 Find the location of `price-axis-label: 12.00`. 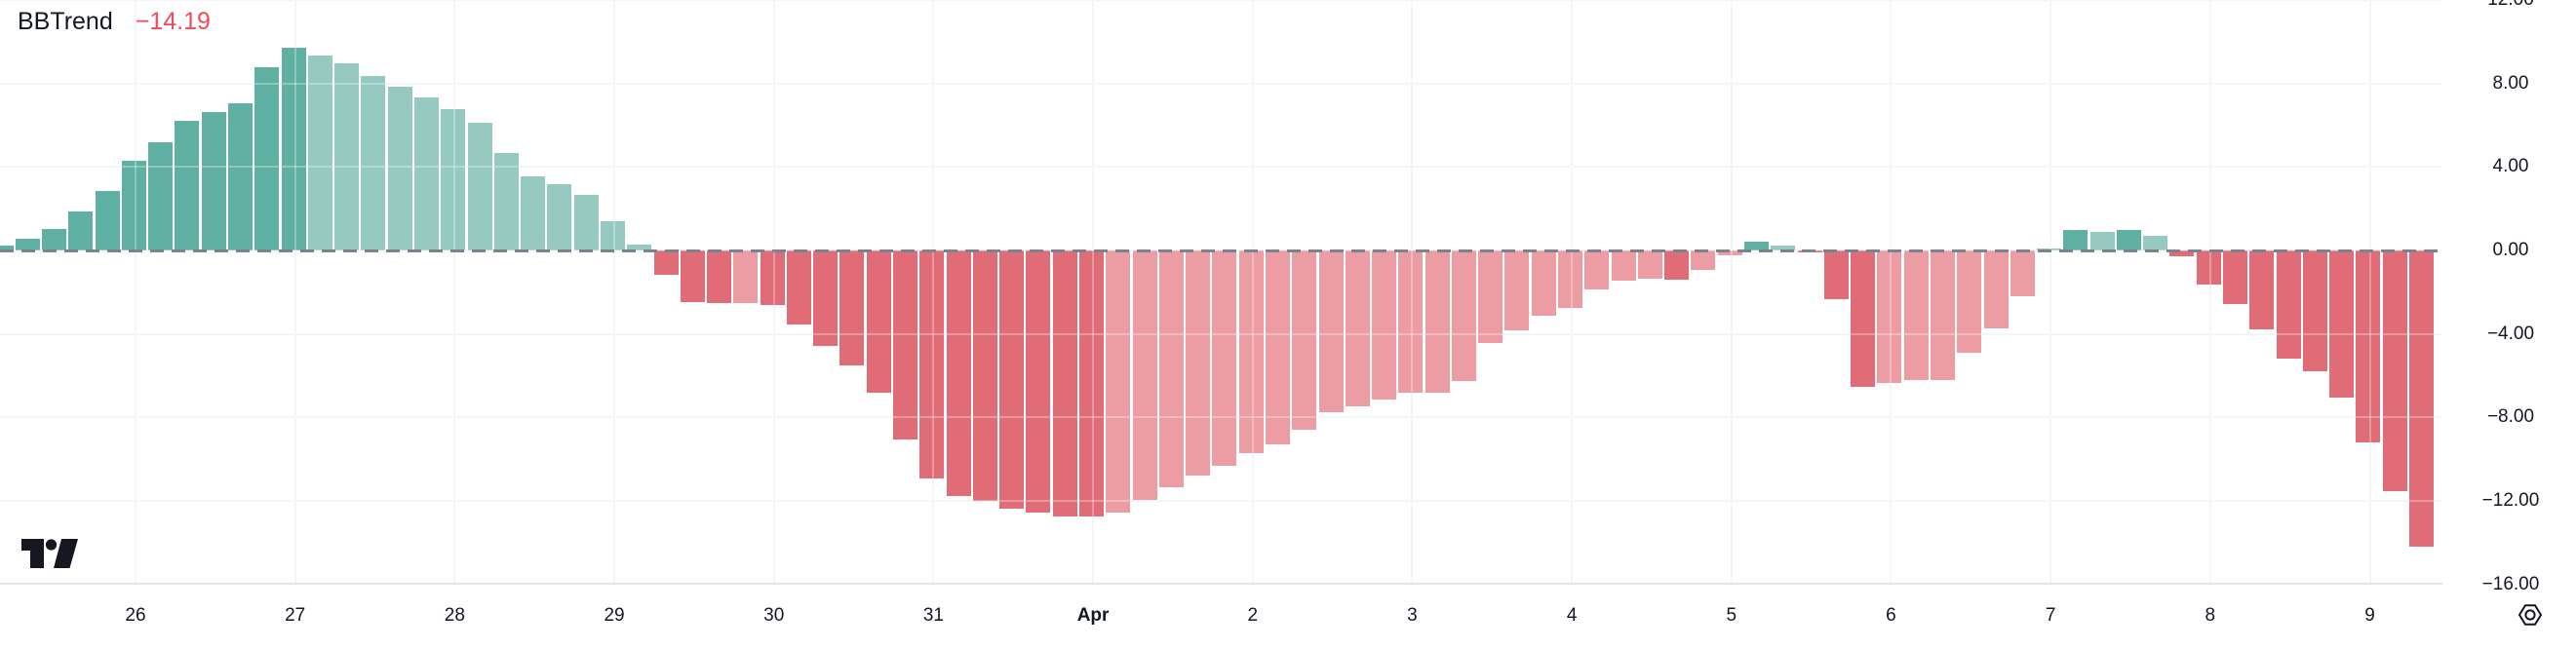

price-axis-label: 12.00 is located at coordinates (2509, 6).